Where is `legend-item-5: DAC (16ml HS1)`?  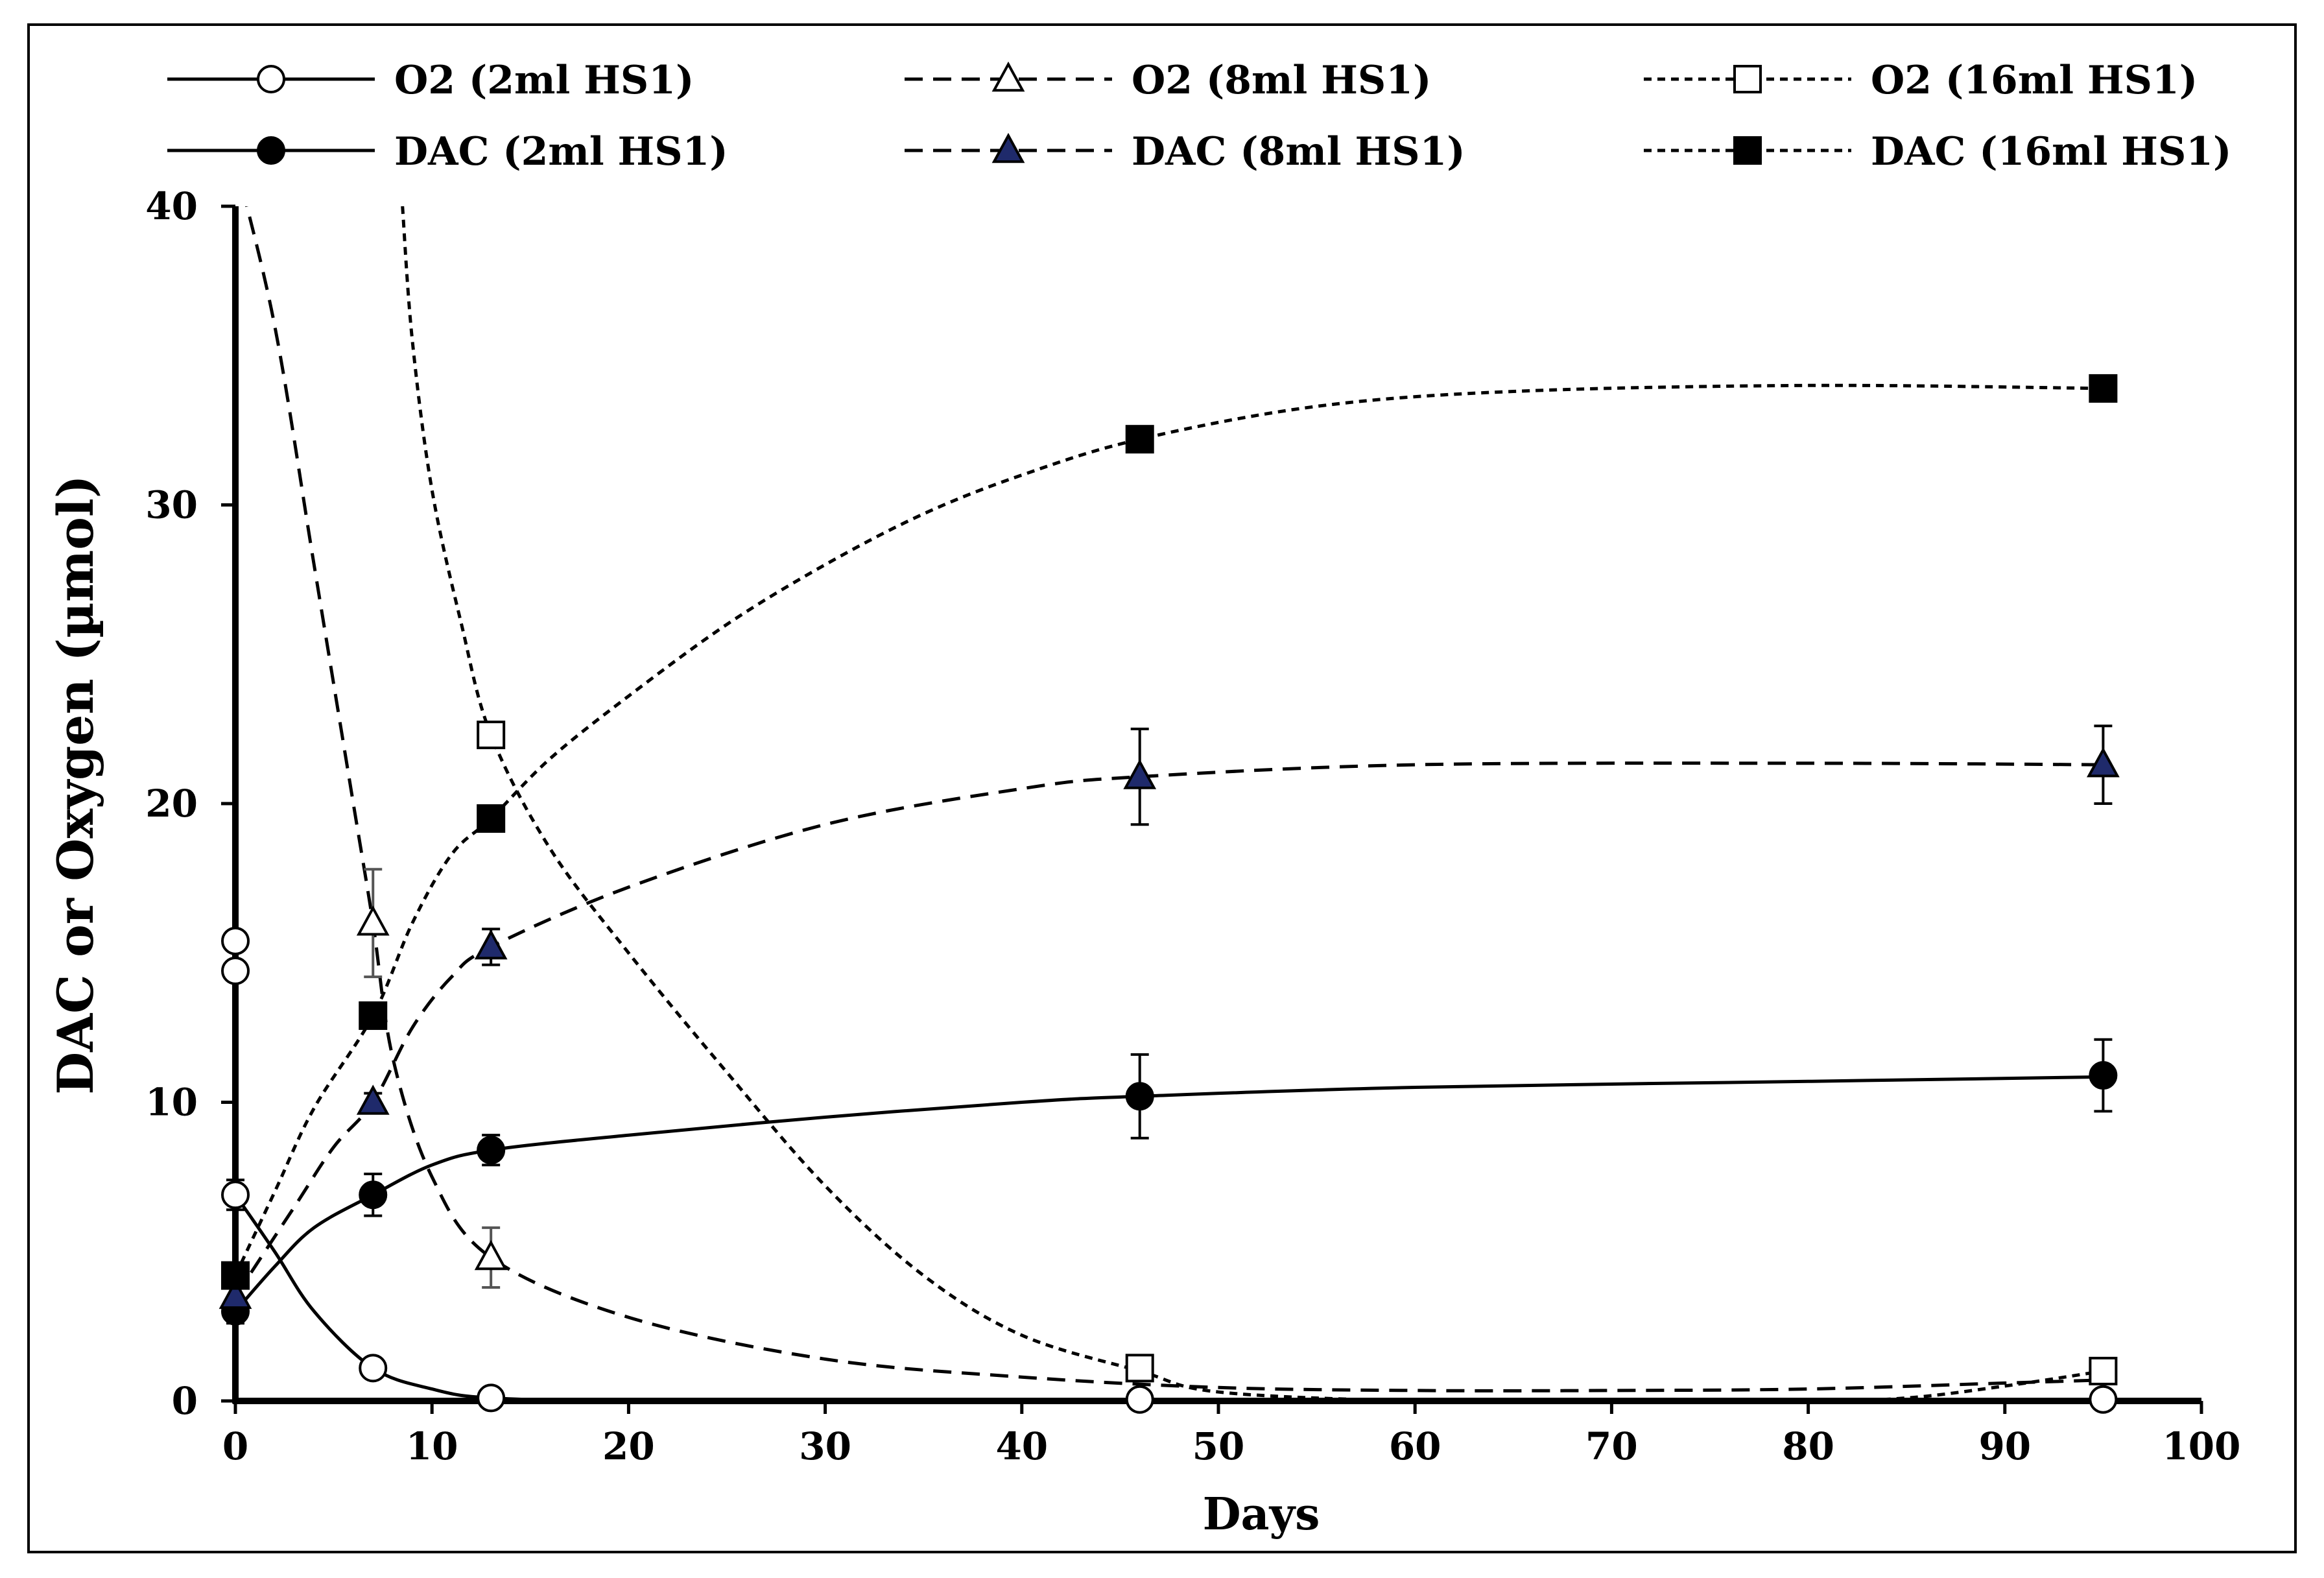
legend-item-5: DAC (16ml HS1) is located at coordinates (1937, 151).